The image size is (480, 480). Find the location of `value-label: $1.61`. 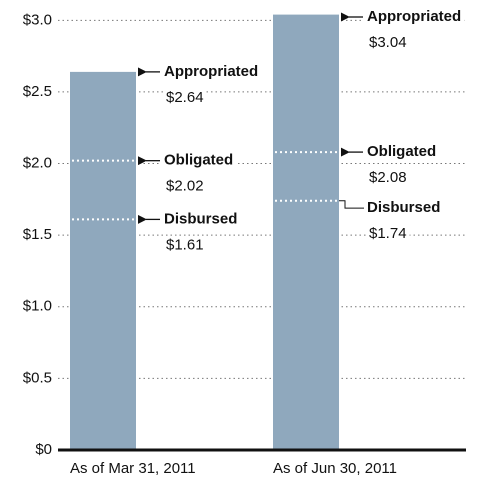

value-label: $1.61 is located at coordinates (185, 244).